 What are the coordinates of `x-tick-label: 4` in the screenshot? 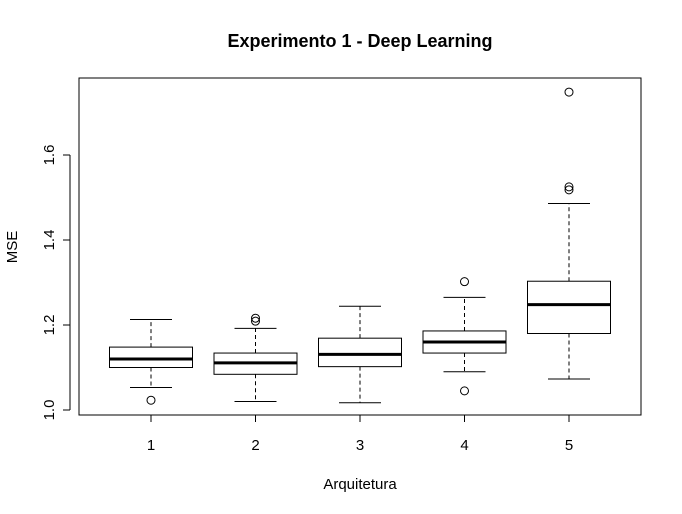 It's located at (464, 445).